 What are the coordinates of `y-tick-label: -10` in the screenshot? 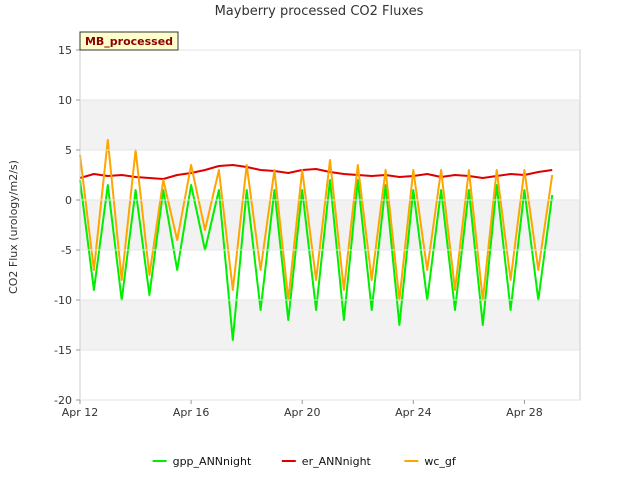 It's located at (63, 300).